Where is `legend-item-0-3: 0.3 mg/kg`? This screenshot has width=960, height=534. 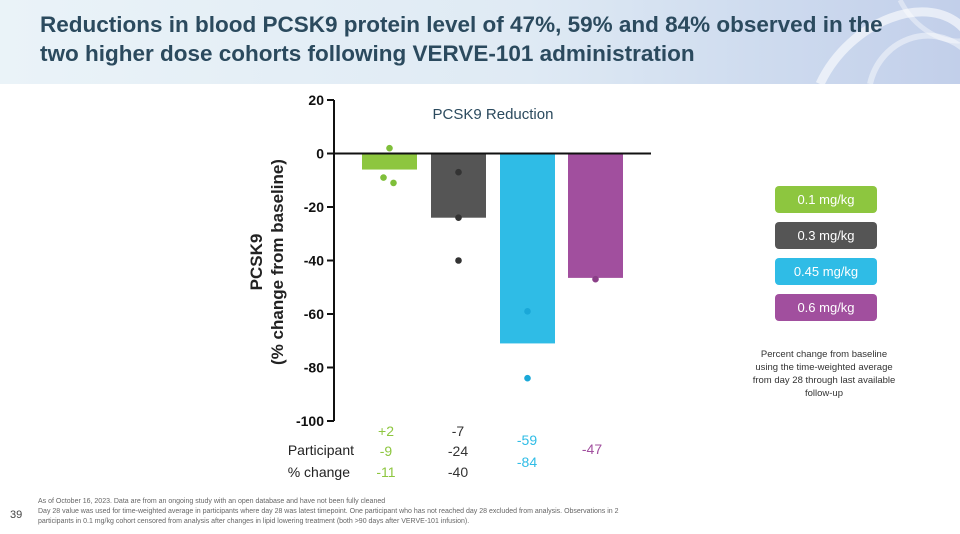
legend-item-0-3: 0.3 mg/kg is located at coordinates (826, 235).